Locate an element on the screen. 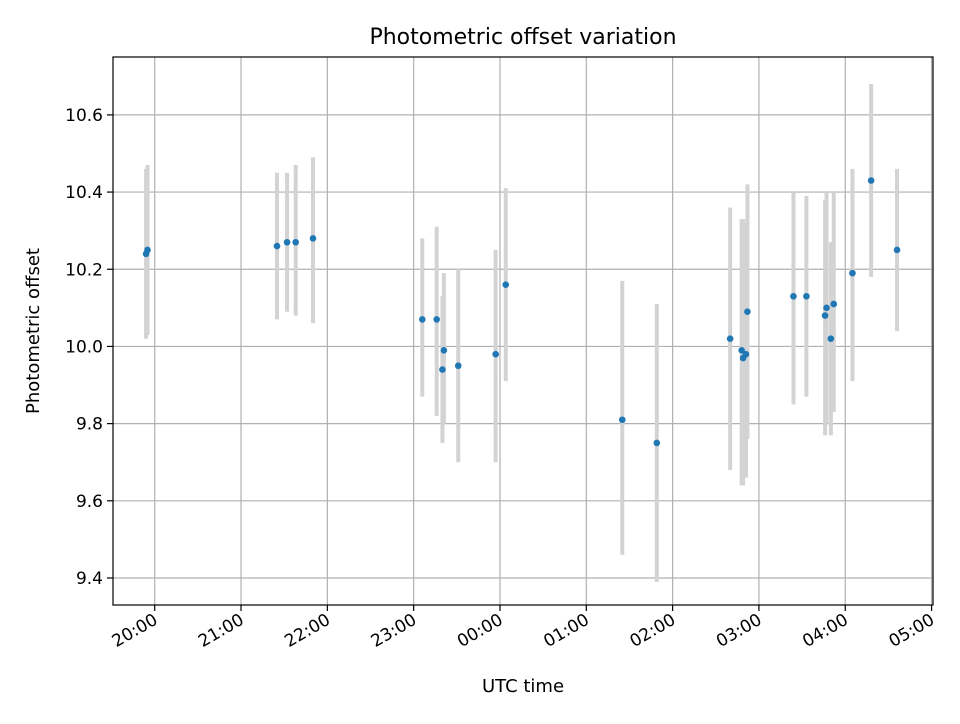 Image resolution: width=960 pixels, height=724 pixels. y-tick-label: 9.4 is located at coordinates (89, 579).